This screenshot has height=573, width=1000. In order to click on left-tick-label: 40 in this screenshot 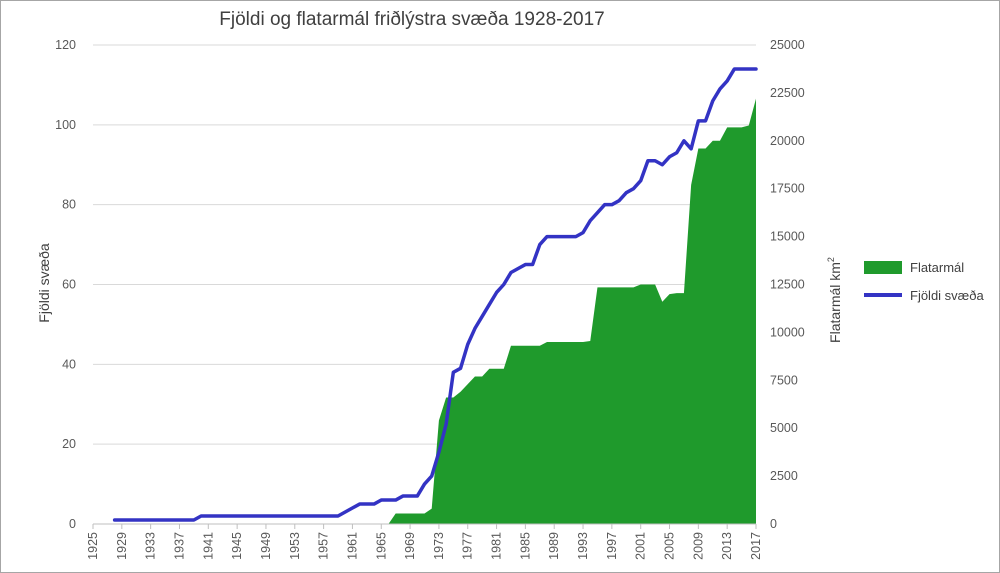, I will do `click(69, 364)`.